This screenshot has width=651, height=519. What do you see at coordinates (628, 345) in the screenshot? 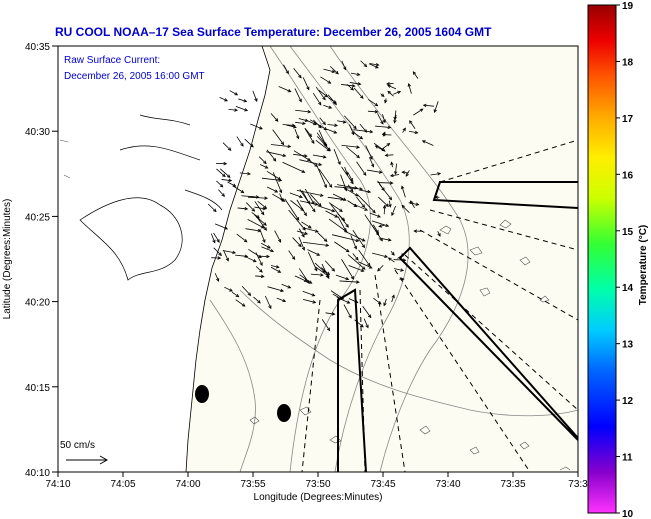
I see `colorbar-tick-label: 13` at bounding box center [628, 345].